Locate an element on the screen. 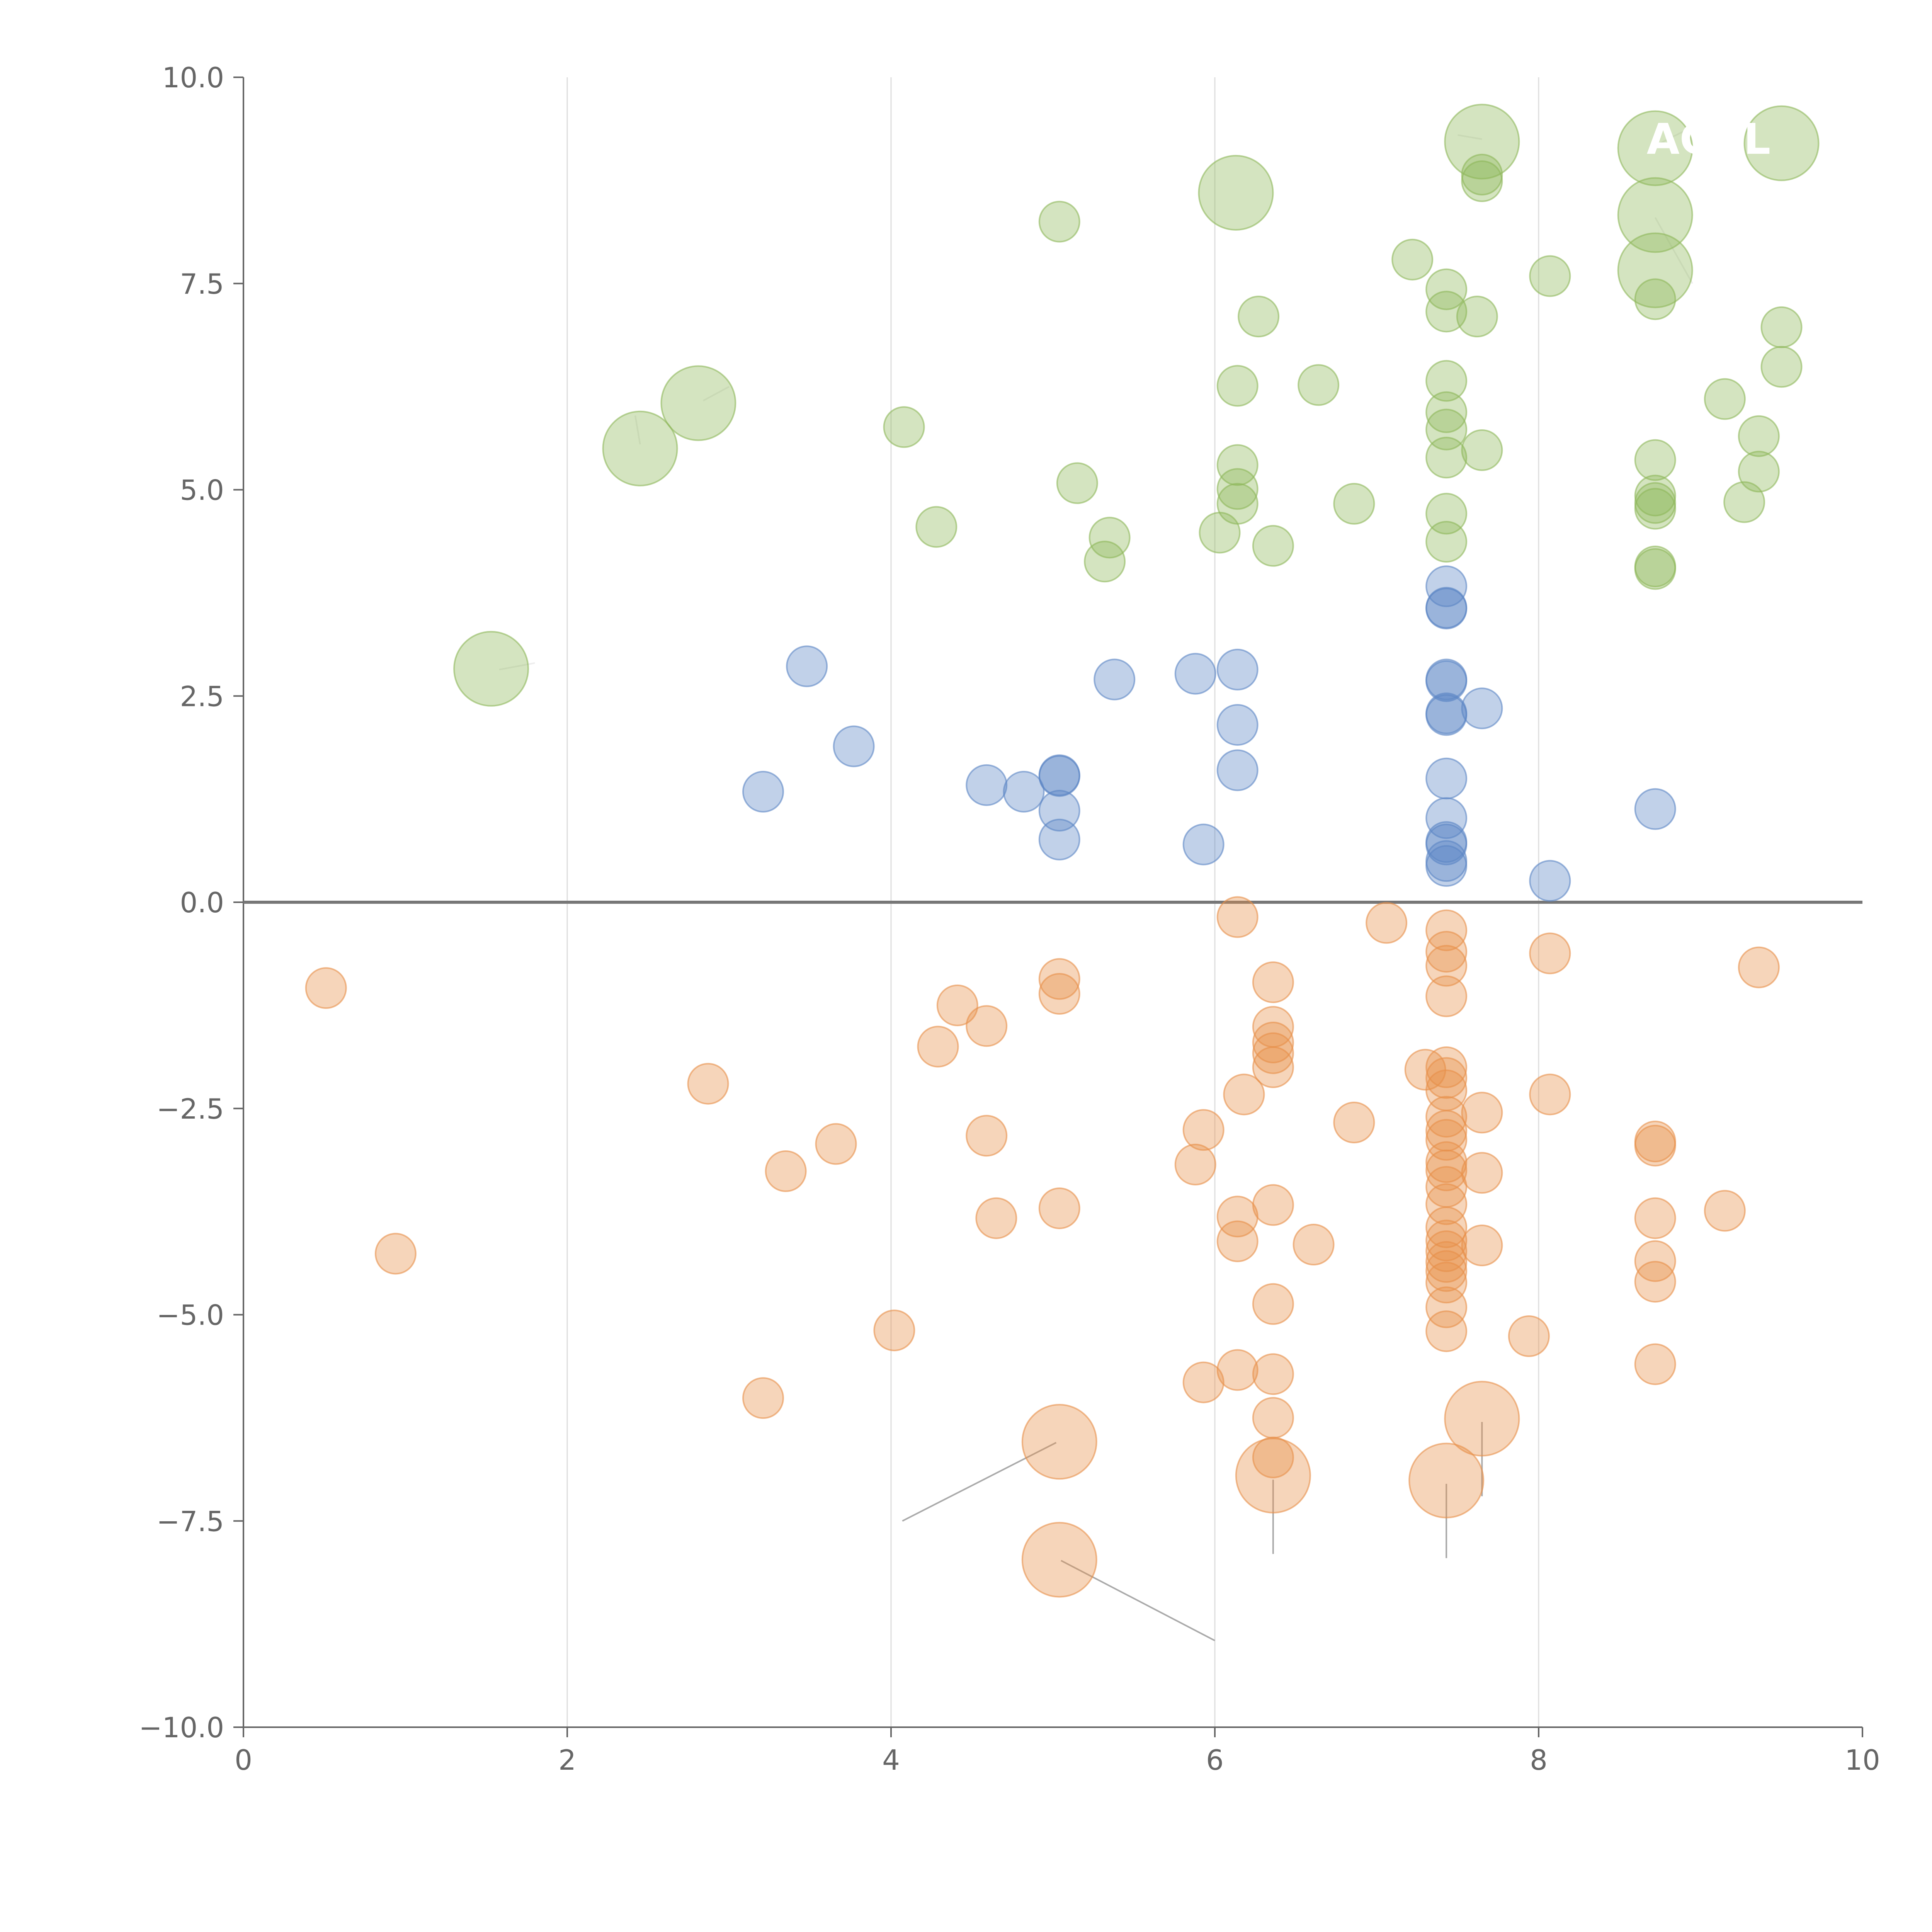 This screenshot has width=1932, height=1932. y-tick-label: 7.5 is located at coordinates (202, 284).